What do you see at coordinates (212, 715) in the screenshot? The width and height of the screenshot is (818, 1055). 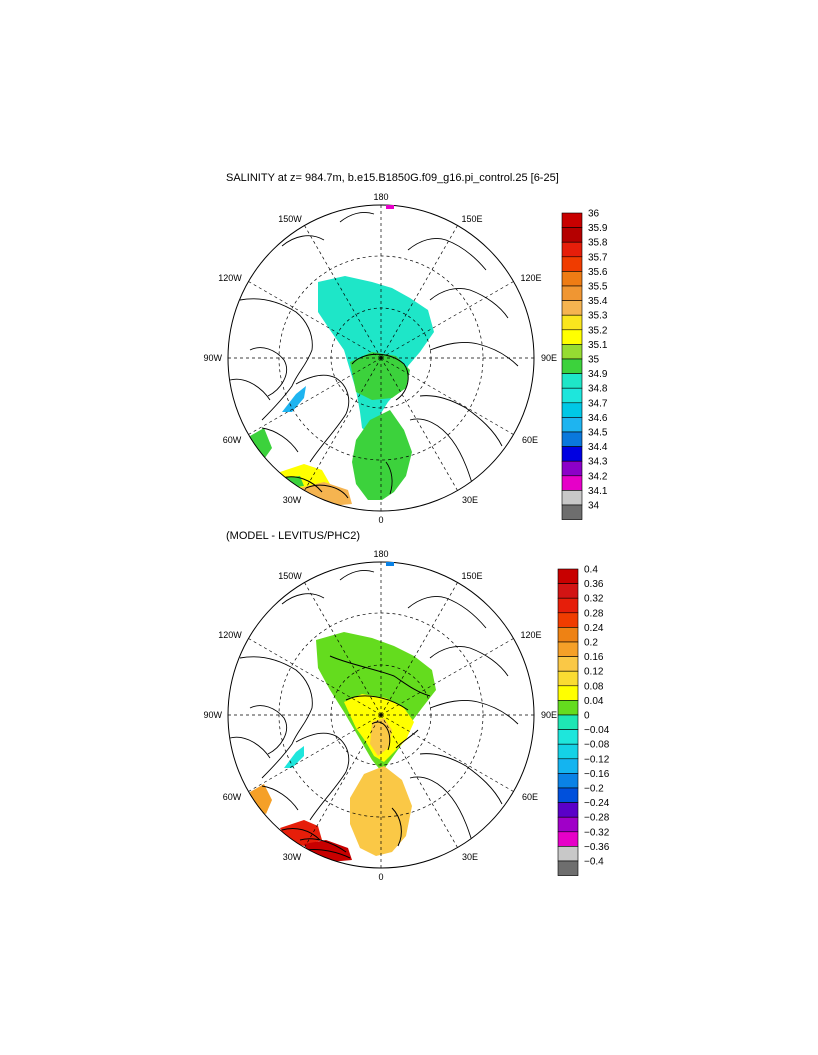 I see `map2-label-90w: 90W` at bounding box center [212, 715].